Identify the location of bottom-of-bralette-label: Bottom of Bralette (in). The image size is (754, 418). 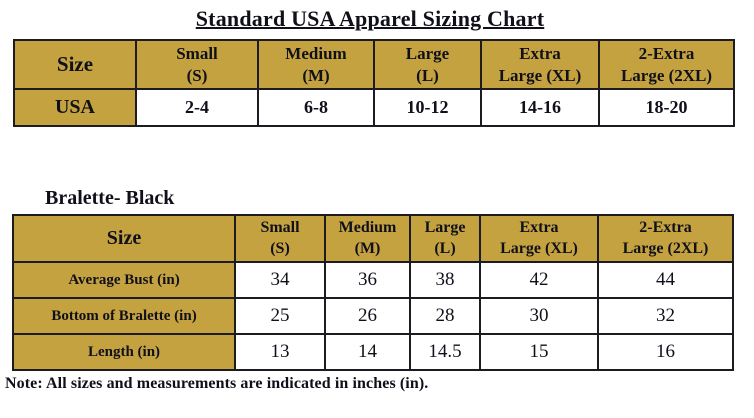
(124, 316).